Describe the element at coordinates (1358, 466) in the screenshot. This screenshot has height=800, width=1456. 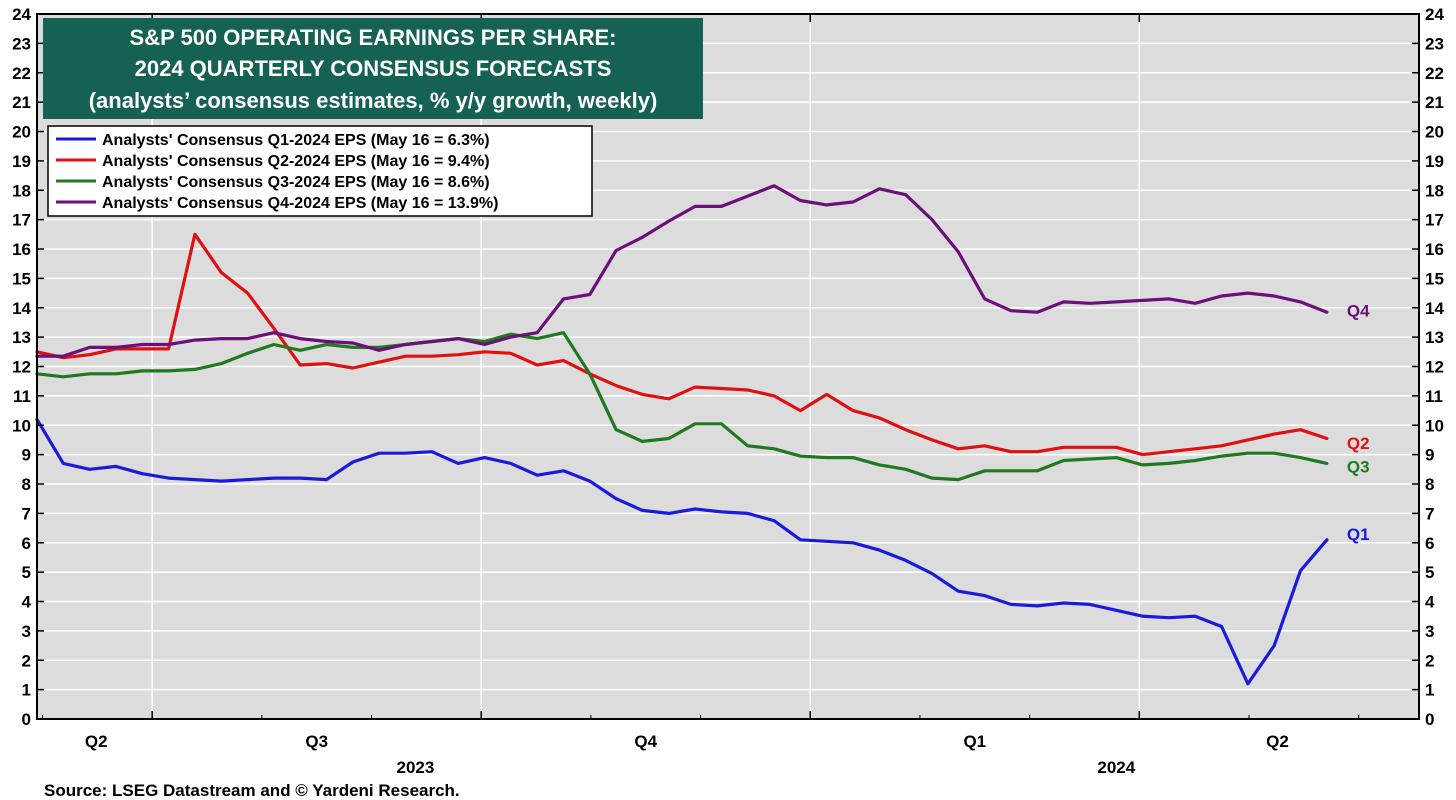
I see `end-label-q3: Q3` at that location.